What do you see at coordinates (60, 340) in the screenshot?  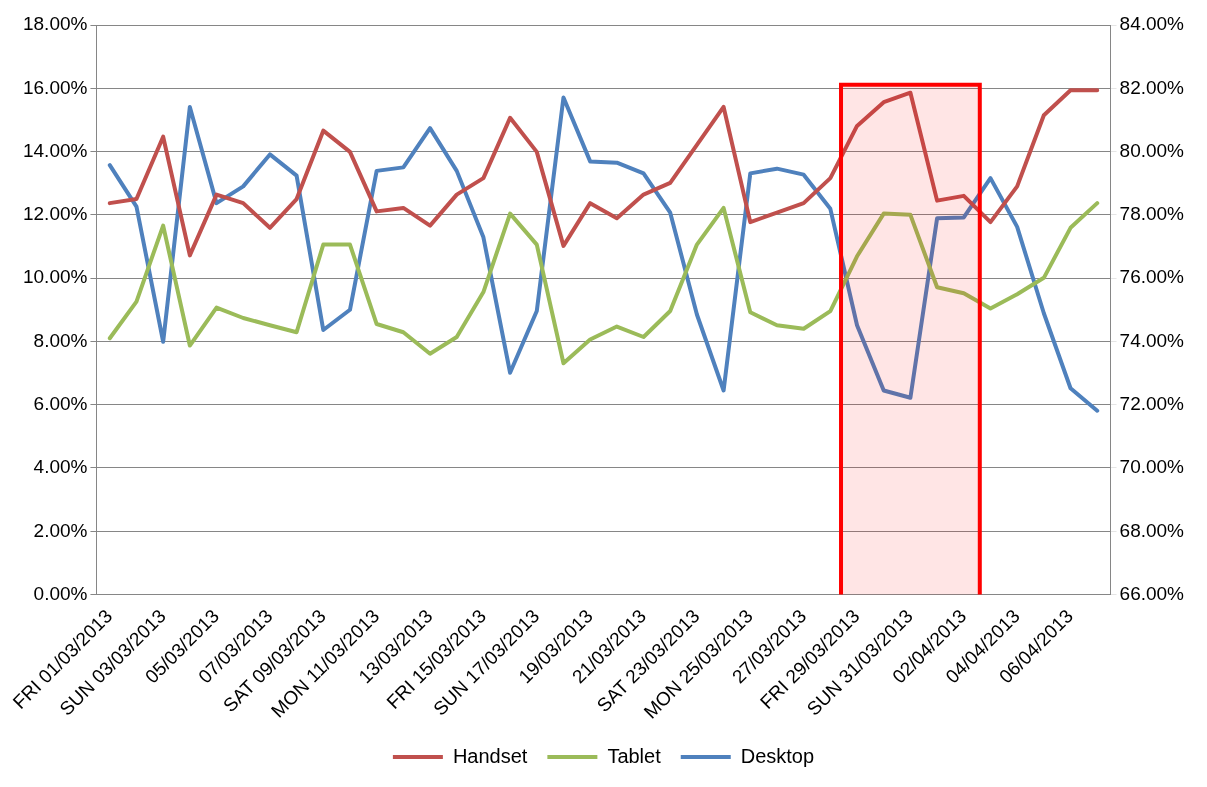 I see `y-tick-label: 8.00%` at bounding box center [60, 340].